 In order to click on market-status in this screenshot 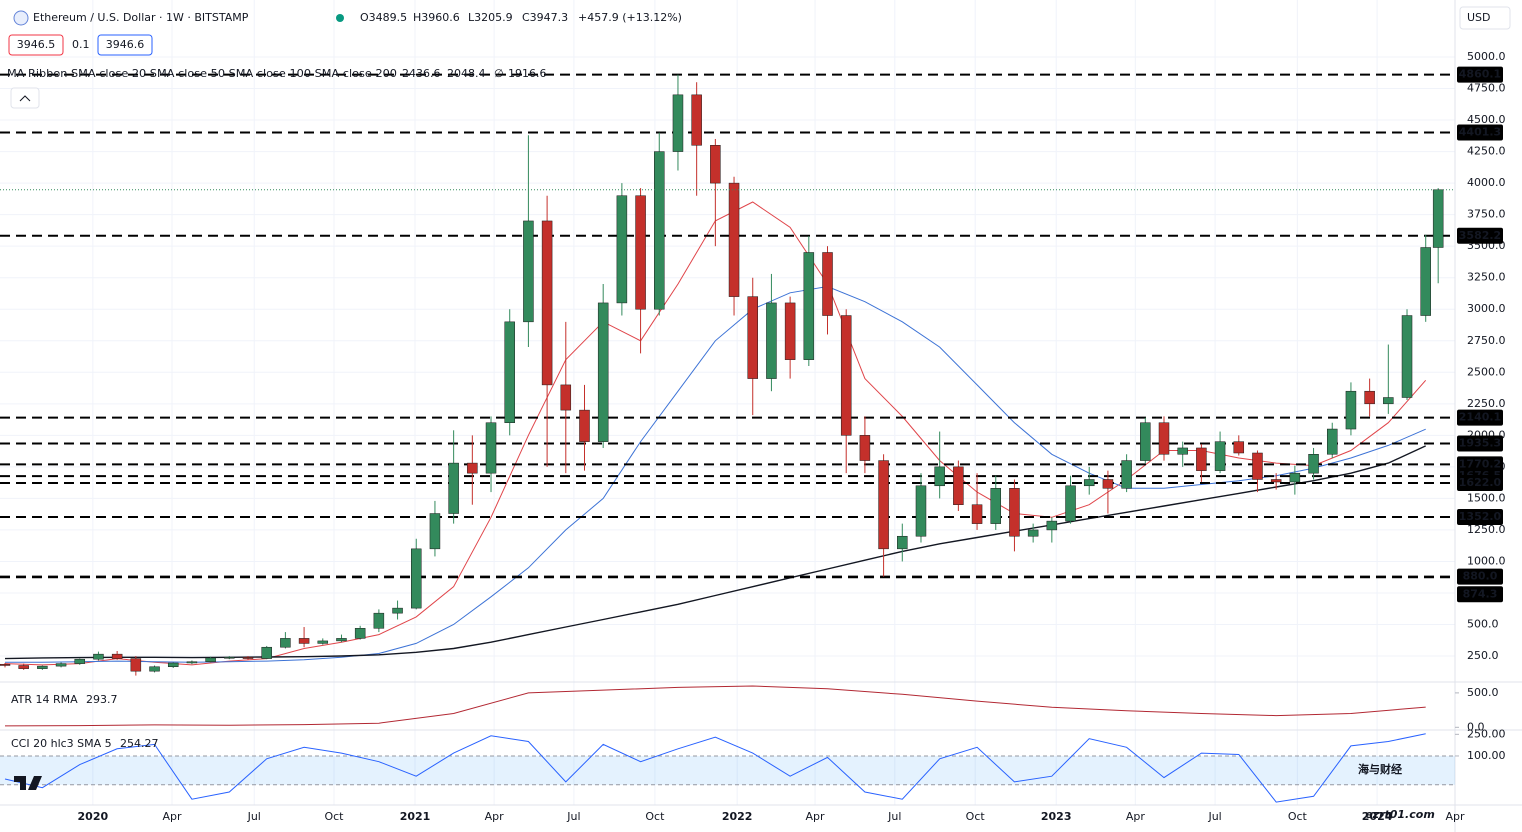, I will do `click(340, 18)`.